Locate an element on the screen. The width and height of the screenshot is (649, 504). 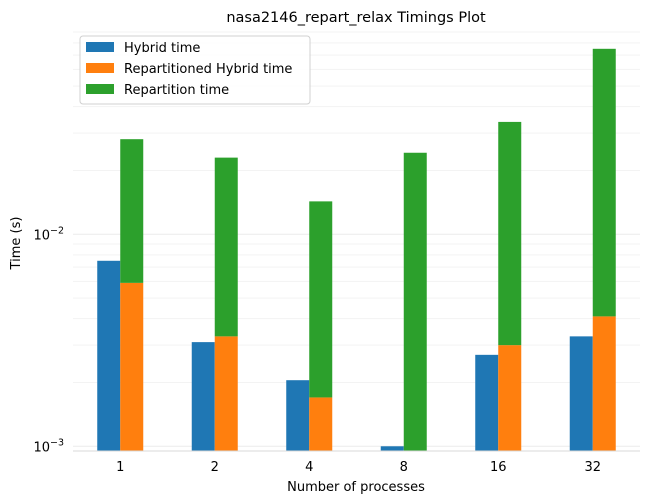
y-tick-labels: 10⁻³ 10⁻² is located at coordinates (48, 340).